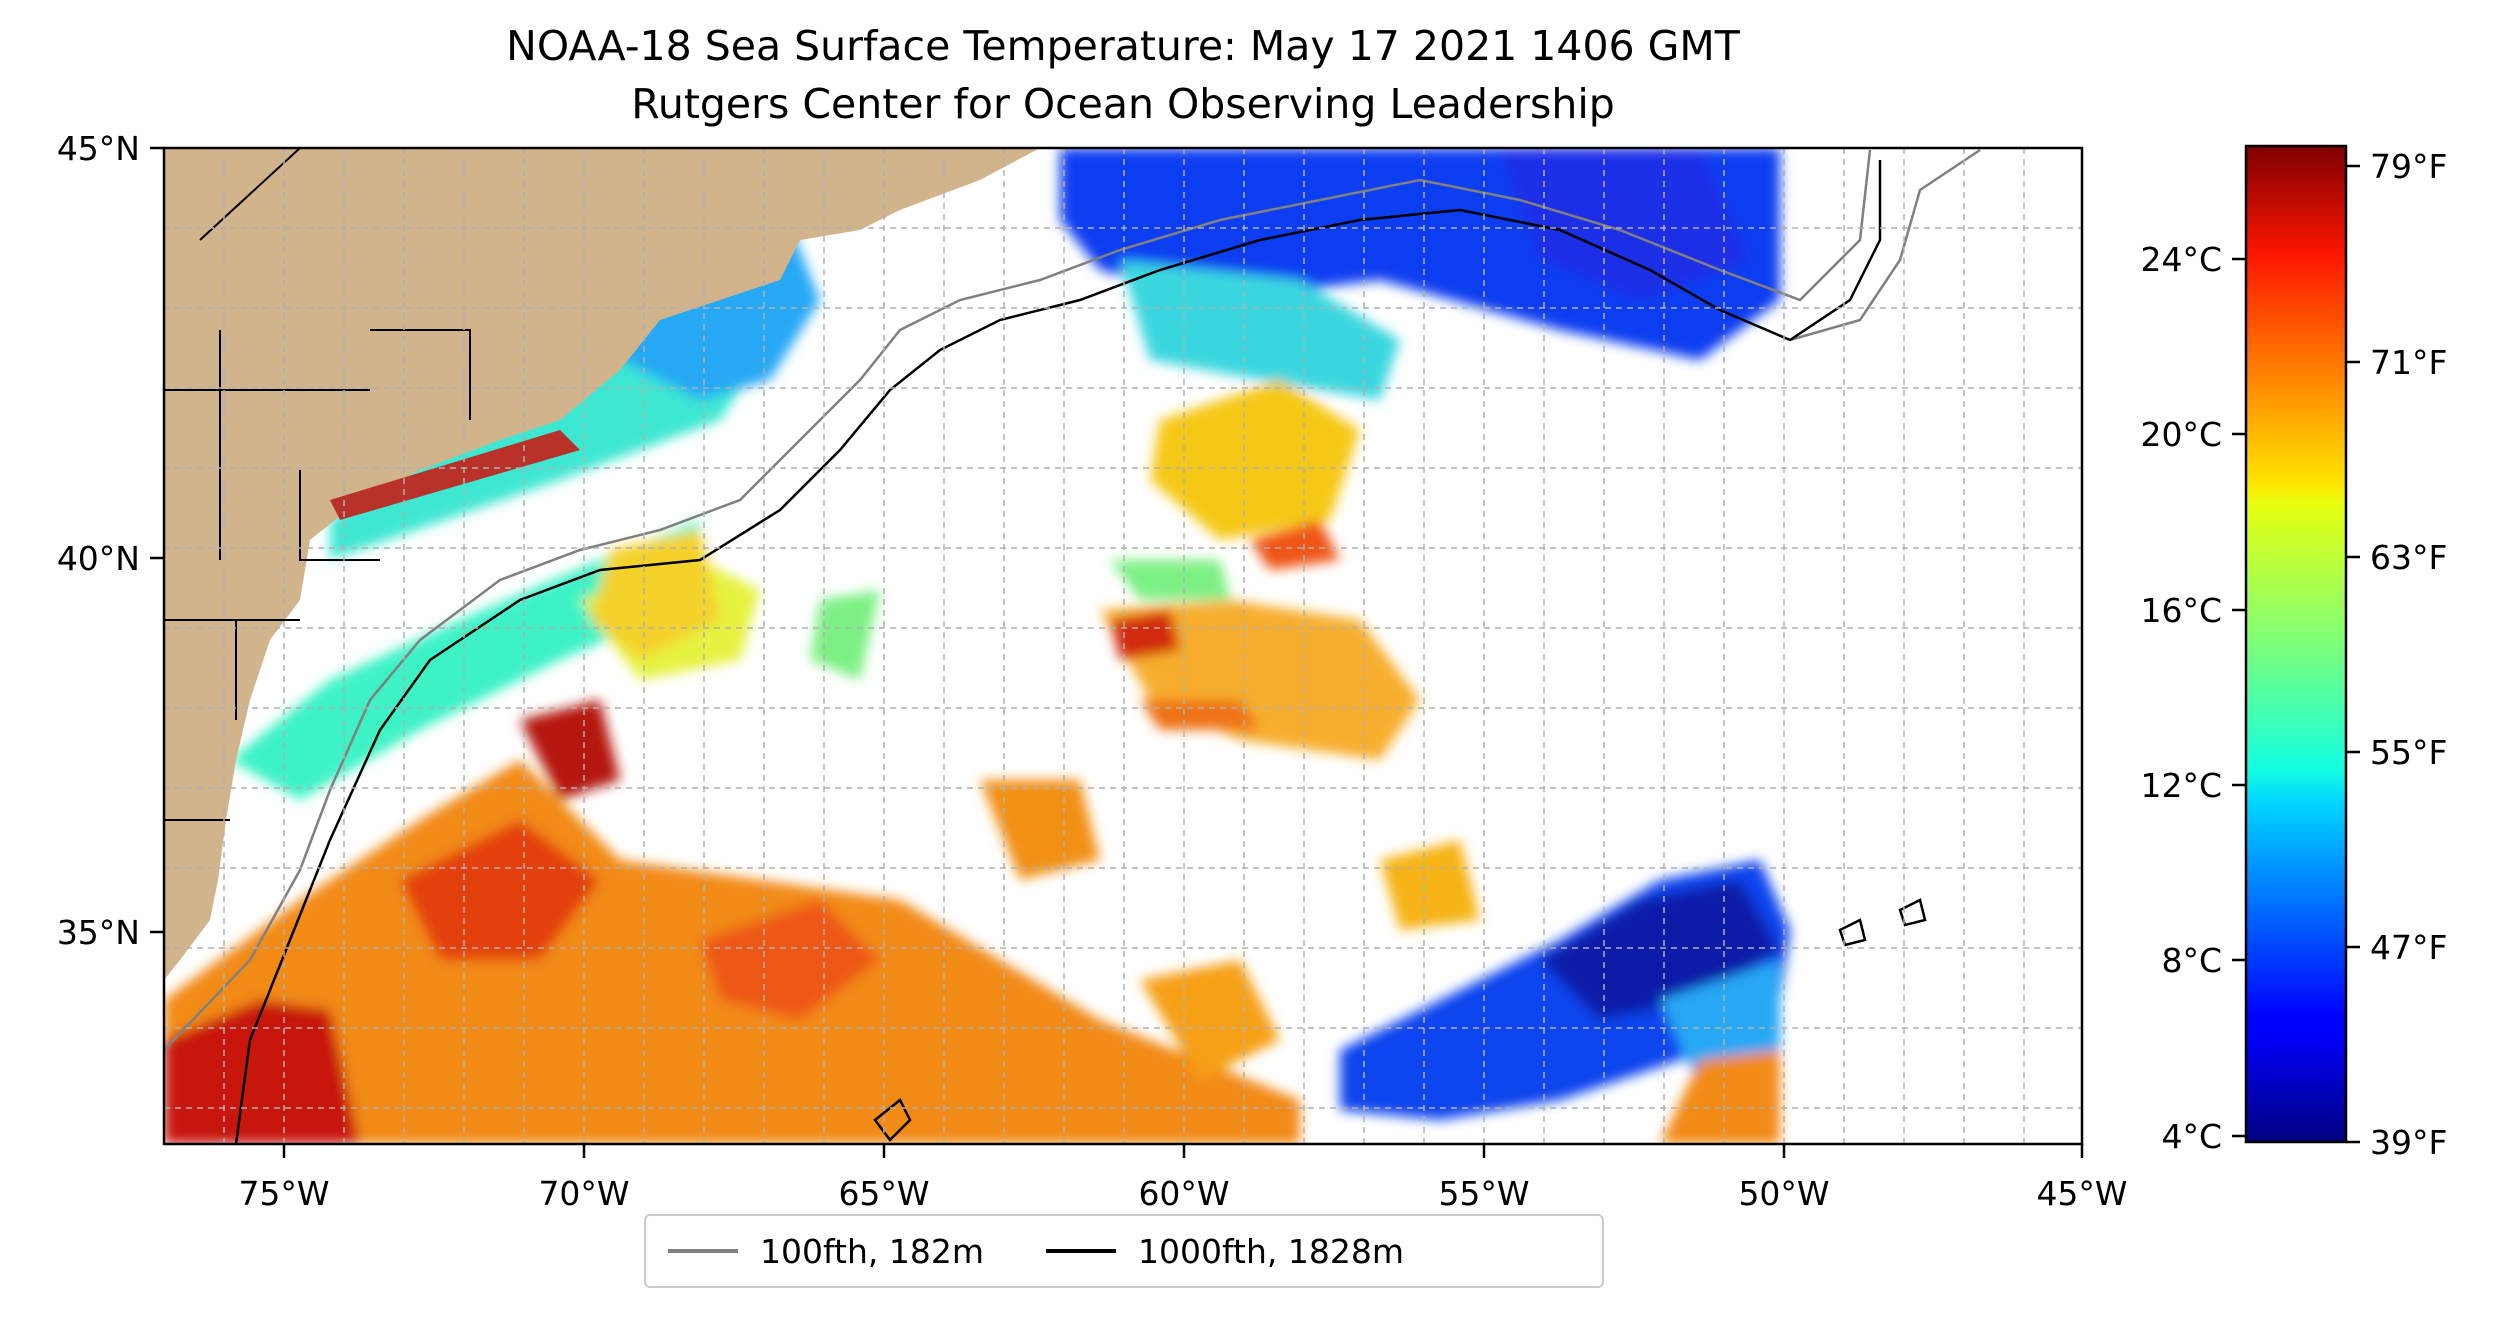 The height and width of the screenshot is (1318, 2502). Describe the element at coordinates (2181, 610) in the screenshot. I see `celsius-tick-label: 16°C` at that location.